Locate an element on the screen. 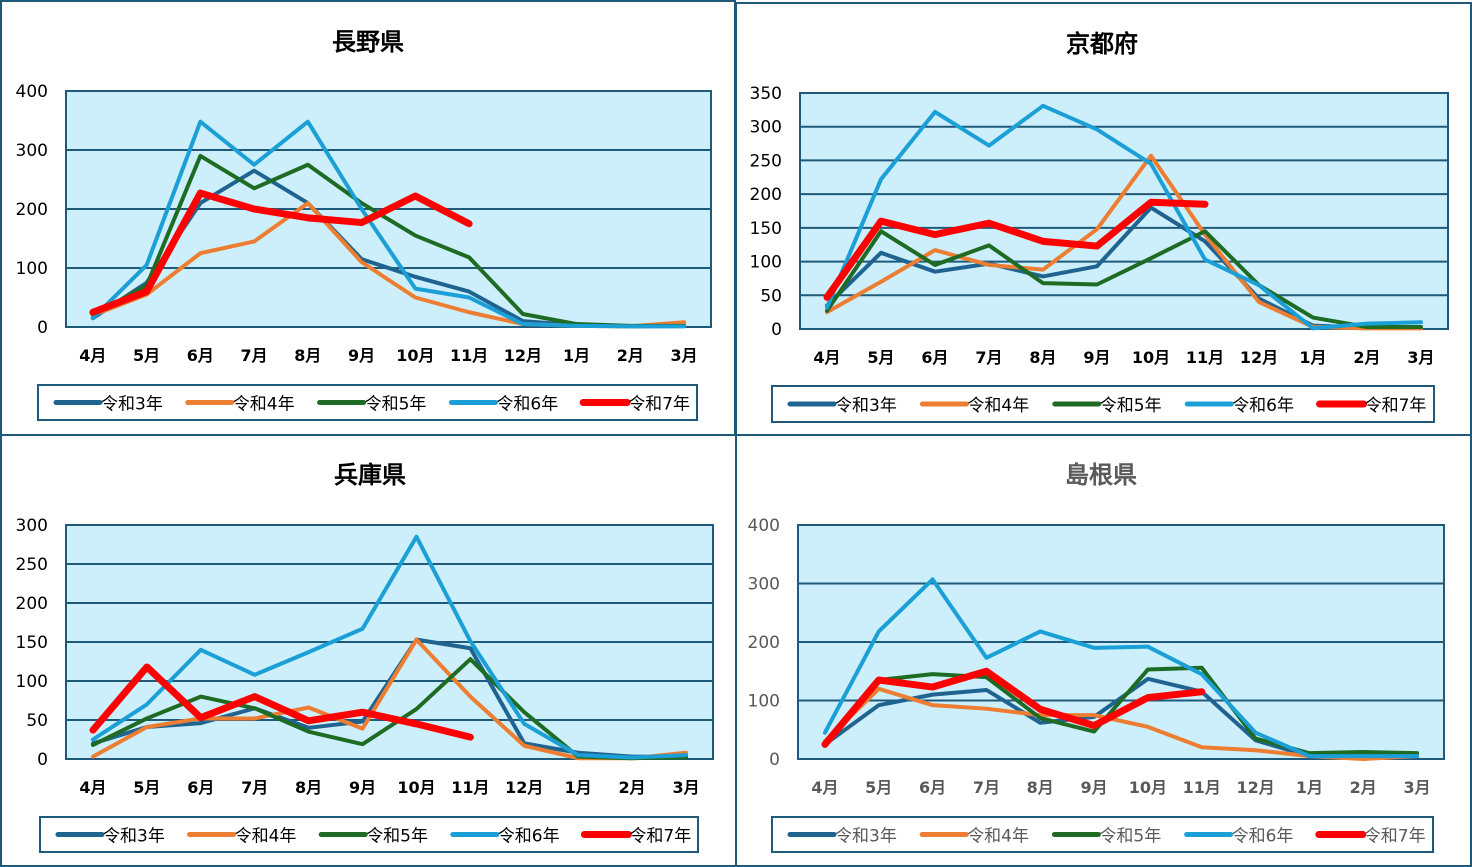 The width and height of the screenshot is (1472, 867). plot-area is located at coordinates (1124, 211).